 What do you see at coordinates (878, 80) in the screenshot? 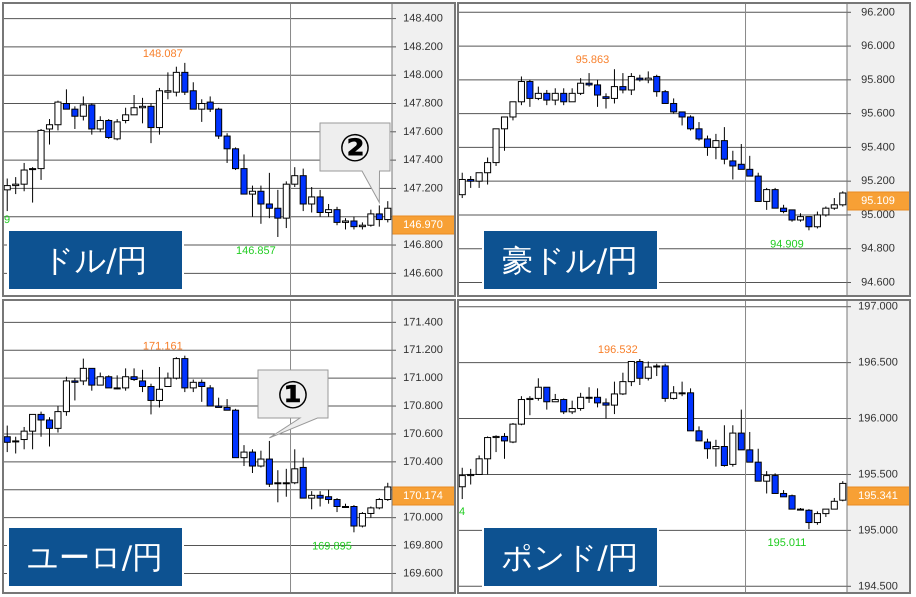
I see `y-tick-label: 95.800` at bounding box center [878, 80].